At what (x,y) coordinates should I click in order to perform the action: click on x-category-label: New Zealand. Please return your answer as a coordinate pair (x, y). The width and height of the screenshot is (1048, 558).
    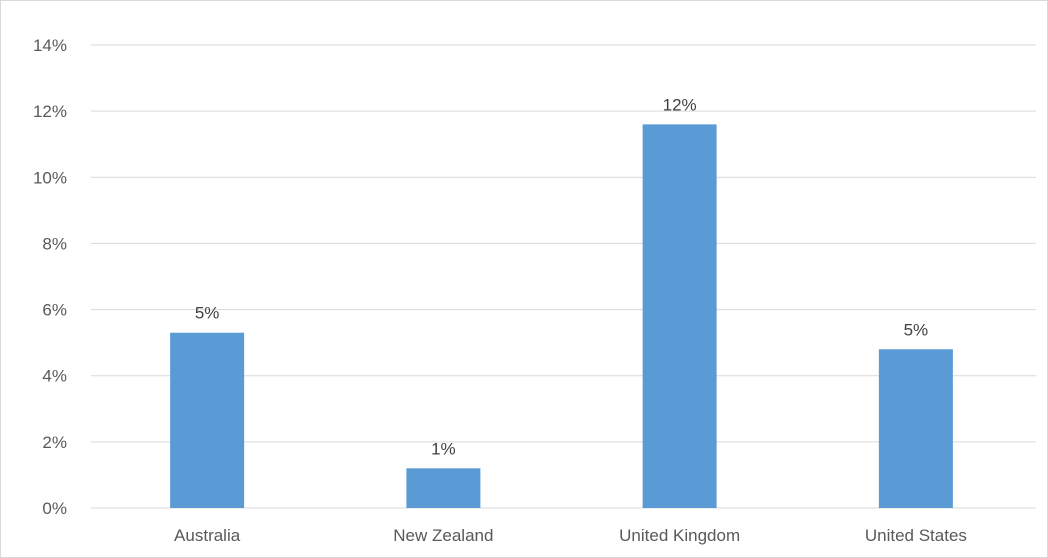
    Looking at the image, I should click on (443, 535).